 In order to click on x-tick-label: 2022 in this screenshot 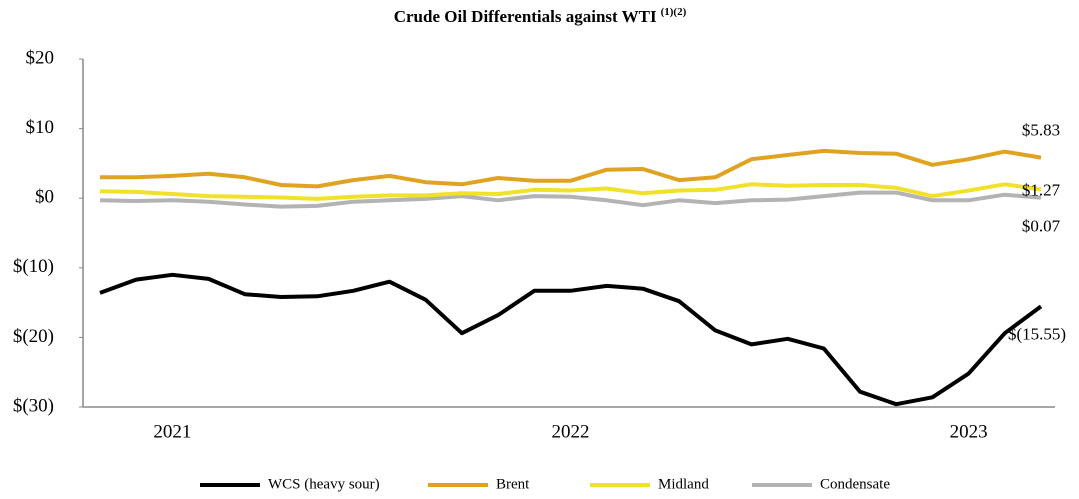, I will do `click(571, 431)`.